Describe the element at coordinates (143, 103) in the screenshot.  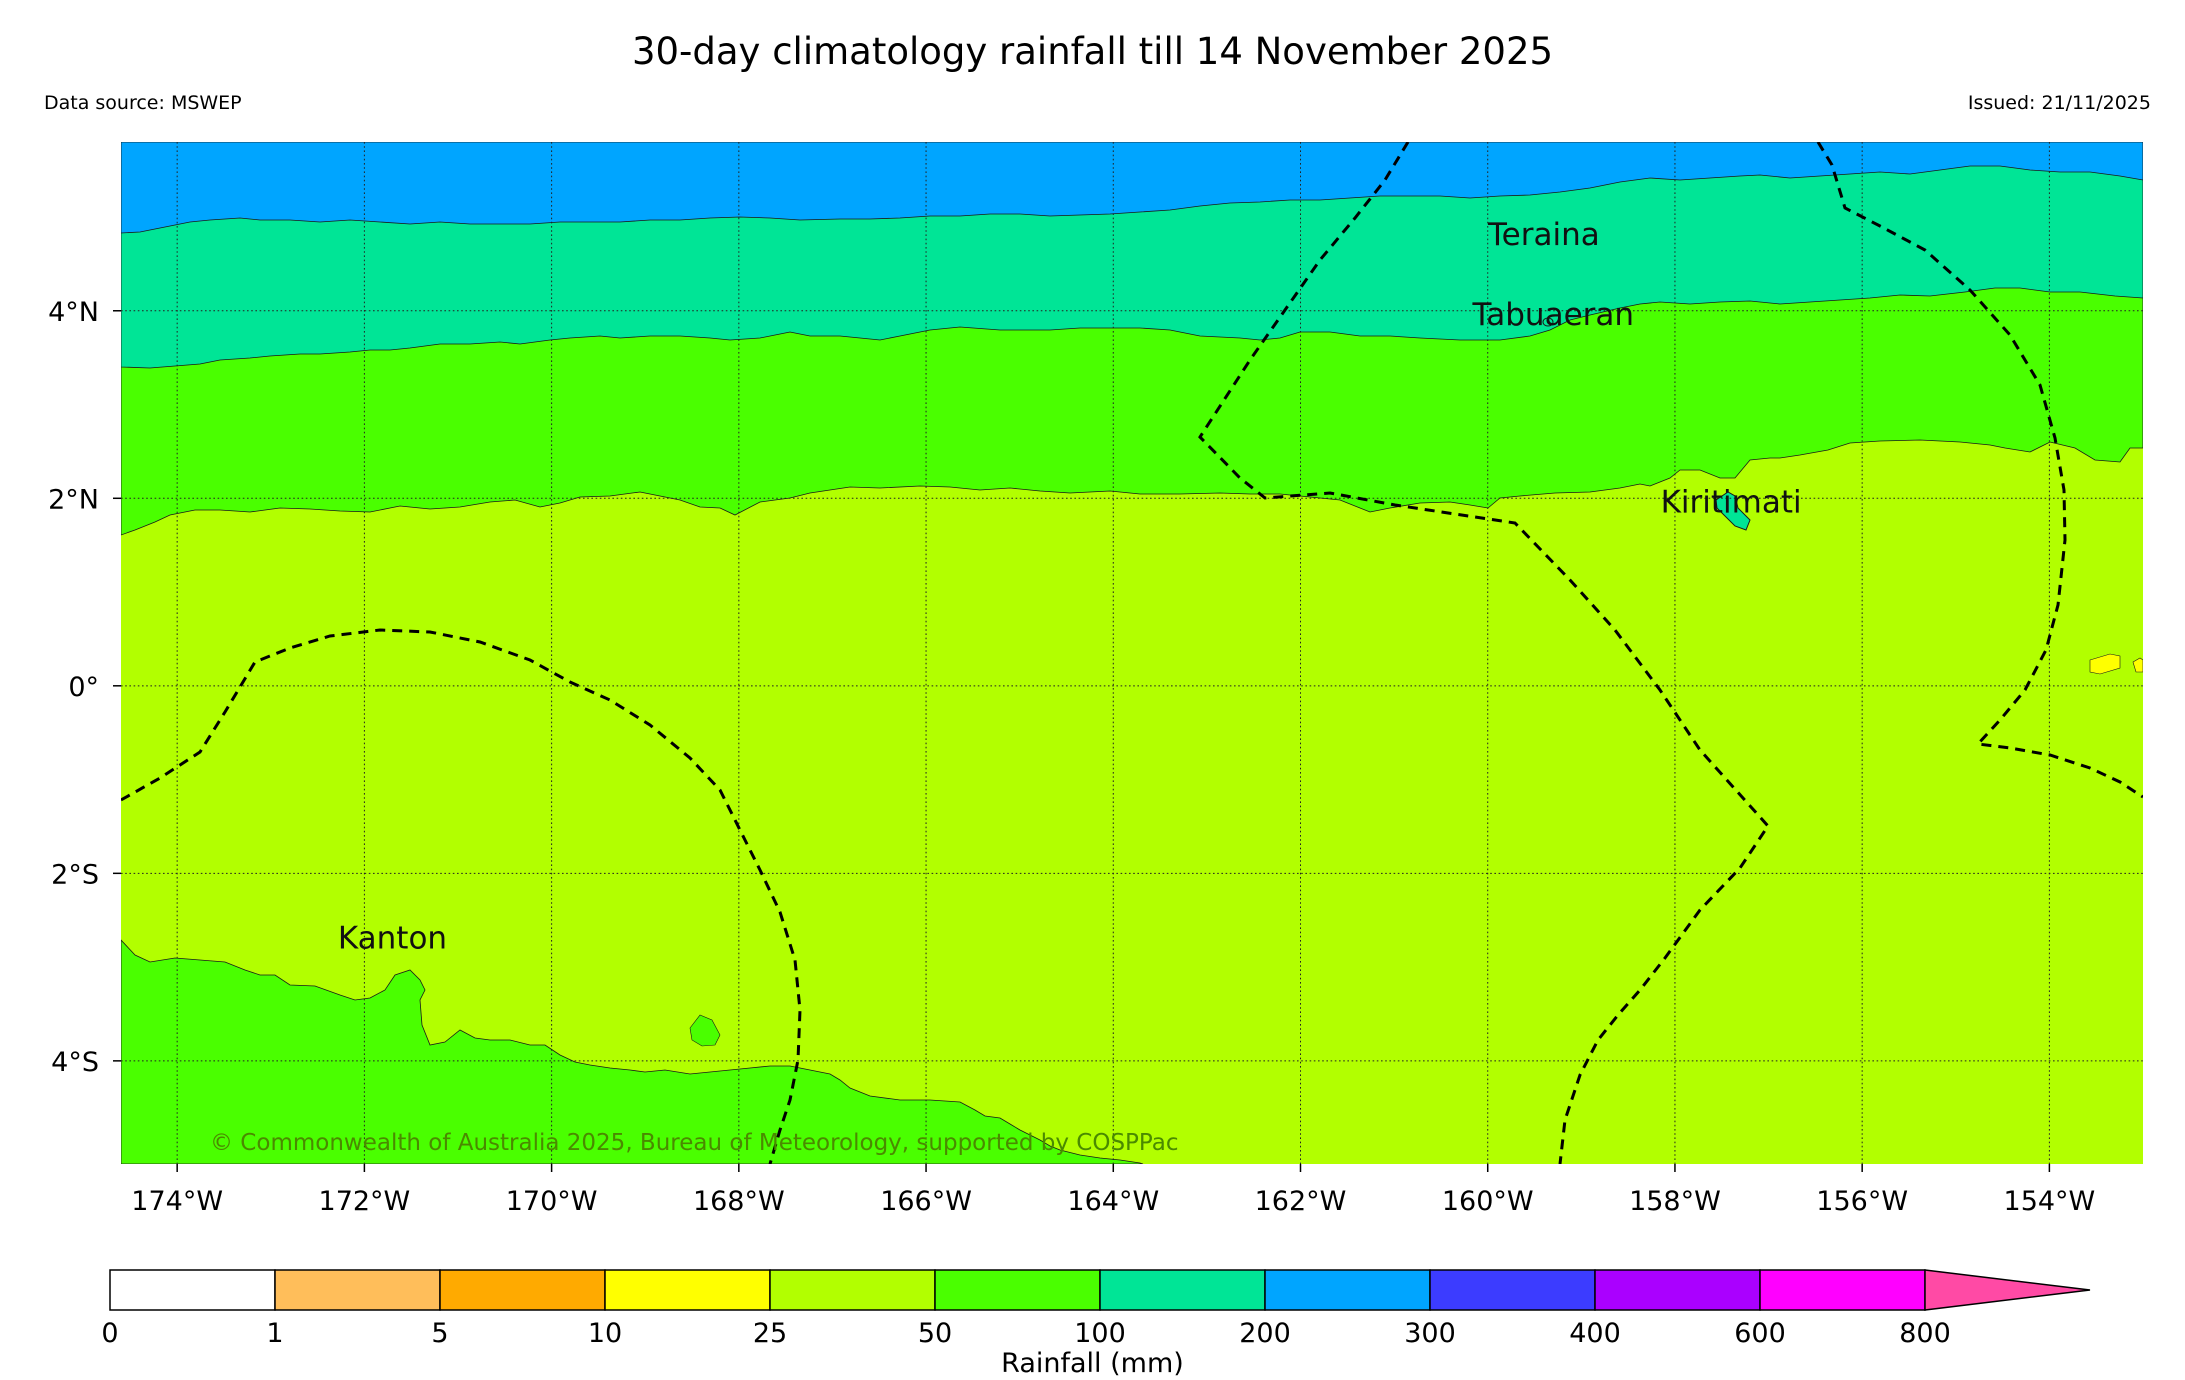
I see `data-source: Data source: MSWEP` at that location.